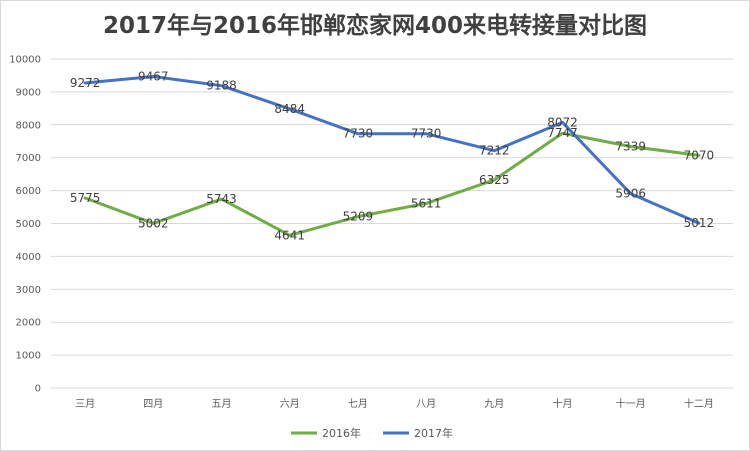  Describe the element at coordinates (28, 158) in the screenshot. I see `y-tick-label: 7000` at that location.